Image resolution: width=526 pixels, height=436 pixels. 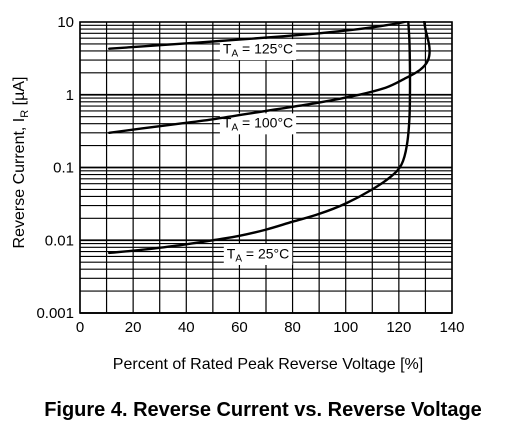 What do you see at coordinates (398, 327) in the screenshot?
I see `x-tick-label: 120` at bounding box center [398, 327].